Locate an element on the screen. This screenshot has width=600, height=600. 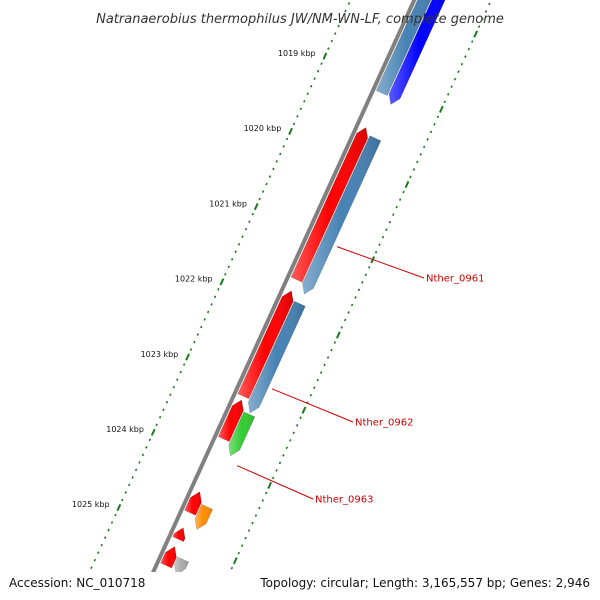
kbp-tick-label: 1021 kbp is located at coordinates (228, 203).